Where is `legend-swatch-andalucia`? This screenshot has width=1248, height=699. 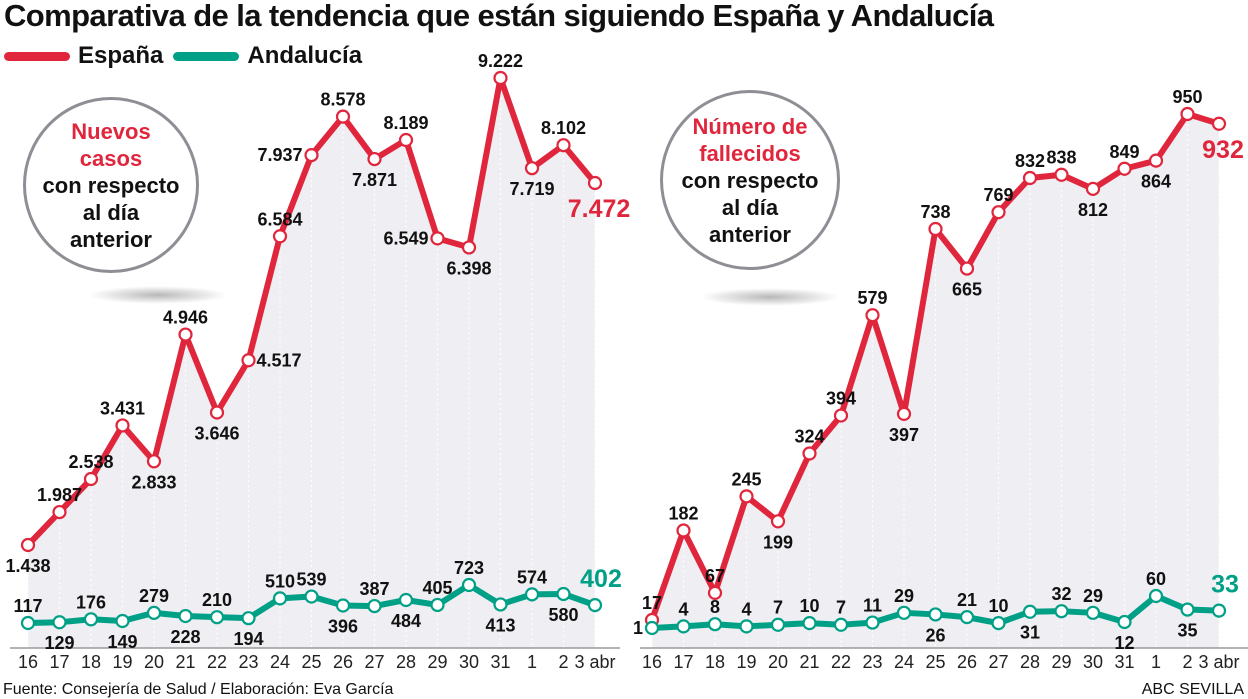
legend-swatch-andalucia is located at coordinates (206, 56).